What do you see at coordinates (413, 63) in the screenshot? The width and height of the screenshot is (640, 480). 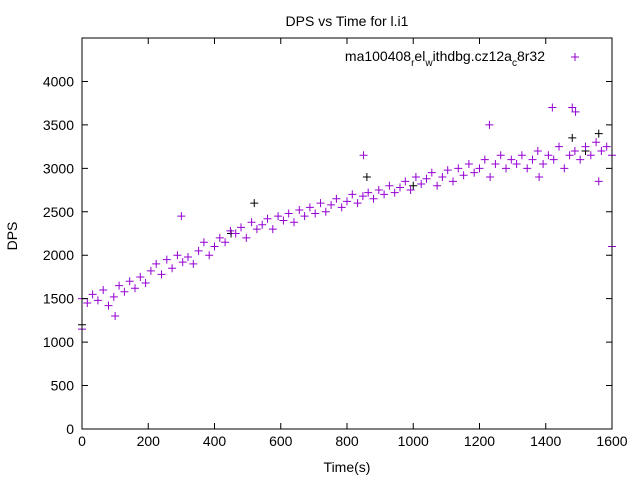 I see `legend-part-sub: r` at bounding box center [413, 63].